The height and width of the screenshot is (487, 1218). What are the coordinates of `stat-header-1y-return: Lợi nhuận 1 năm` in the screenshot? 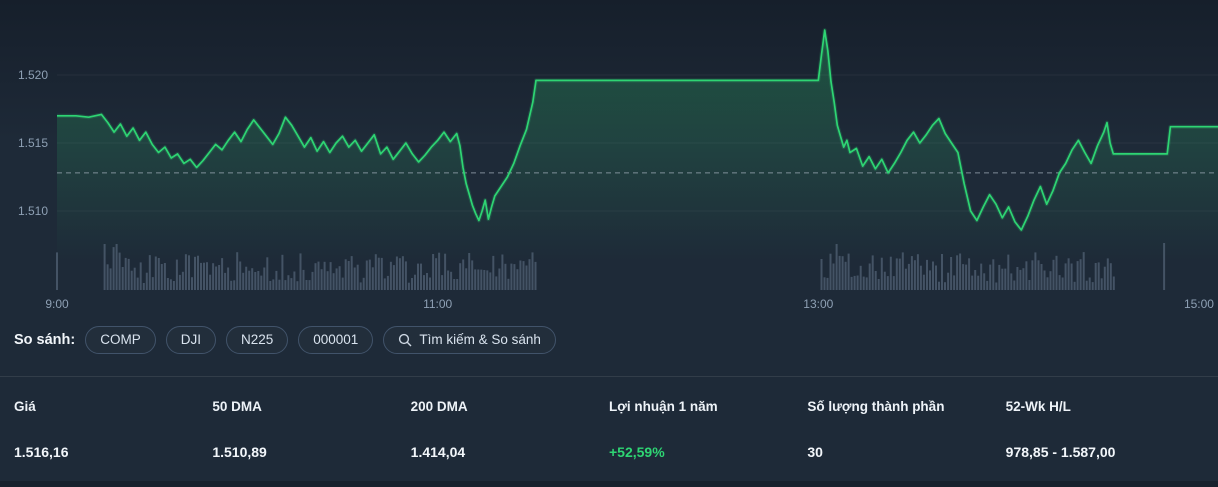 It's located at (663, 406).